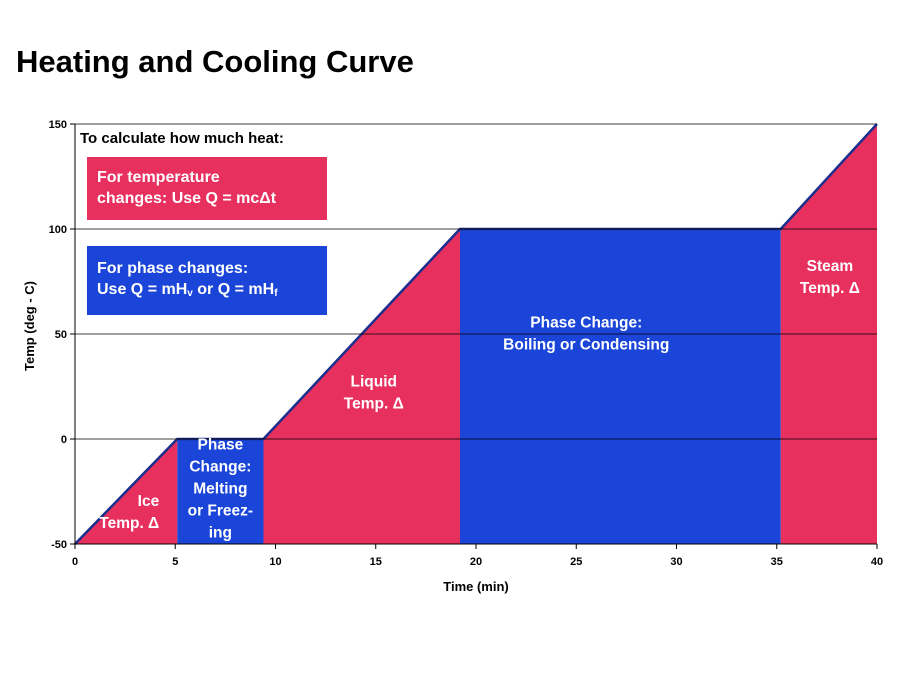 Image resolution: width=900 pixels, height=675 pixels. Describe the element at coordinates (149, 501) in the screenshot. I see `region-label-0-line-0: Ice` at that location.